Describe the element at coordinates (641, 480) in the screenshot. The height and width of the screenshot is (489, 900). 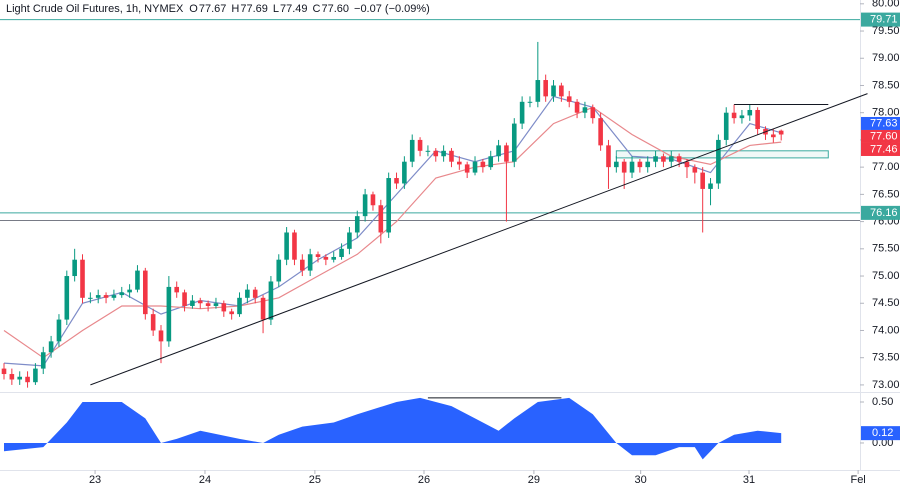
I see `x-tick-label: 30` at that location.